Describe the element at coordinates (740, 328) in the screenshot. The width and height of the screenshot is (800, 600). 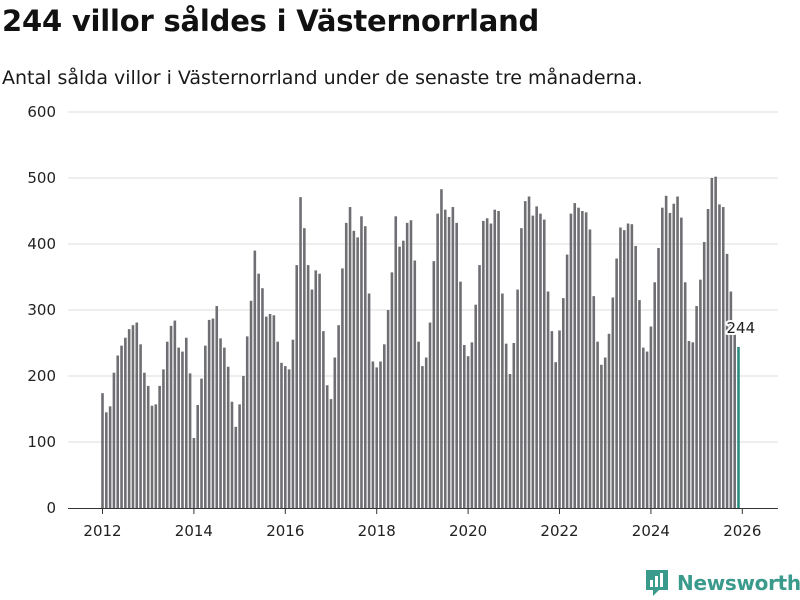
I see `latest-value-label: 244` at that location.